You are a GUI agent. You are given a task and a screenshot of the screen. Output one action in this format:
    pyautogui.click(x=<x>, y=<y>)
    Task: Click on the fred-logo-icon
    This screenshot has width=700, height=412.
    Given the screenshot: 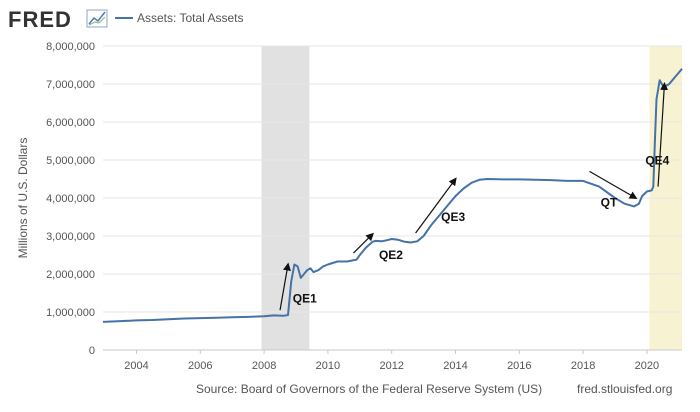 What is the action you would take?
    pyautogui.click(x=97, y=18)
    